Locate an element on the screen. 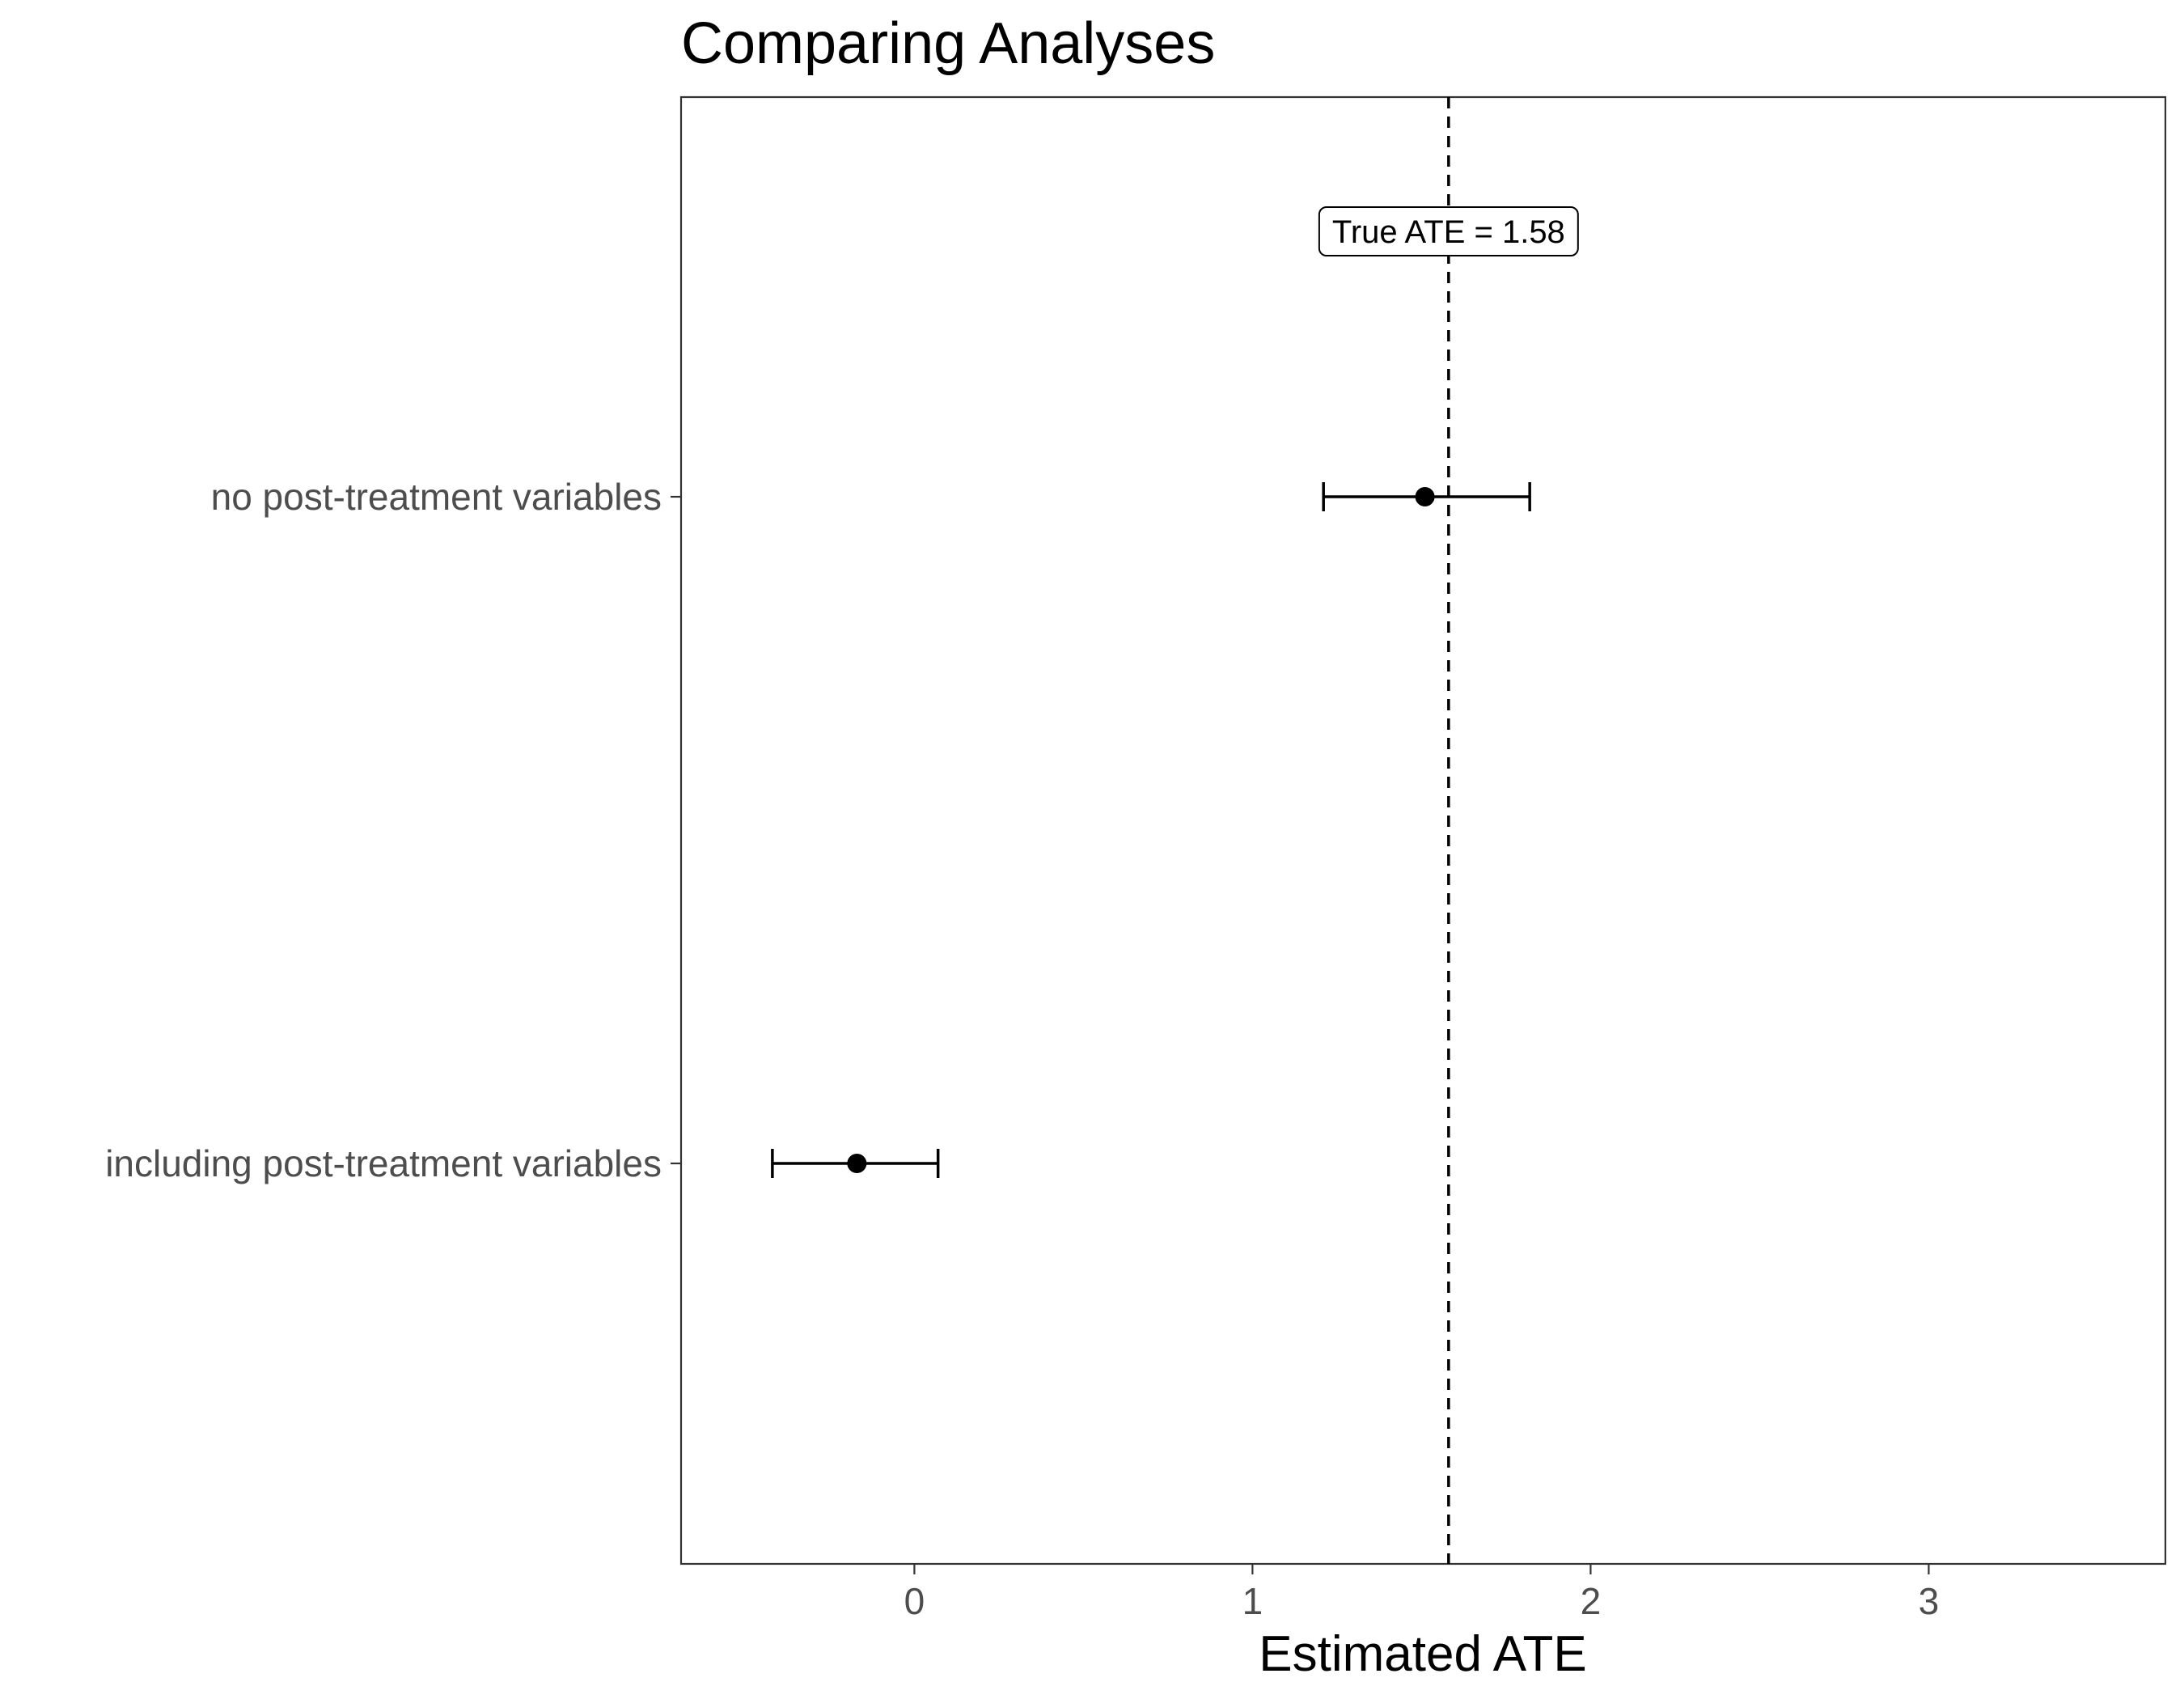  x-tick-label: 1 is located at coordinates (1252, 1601).